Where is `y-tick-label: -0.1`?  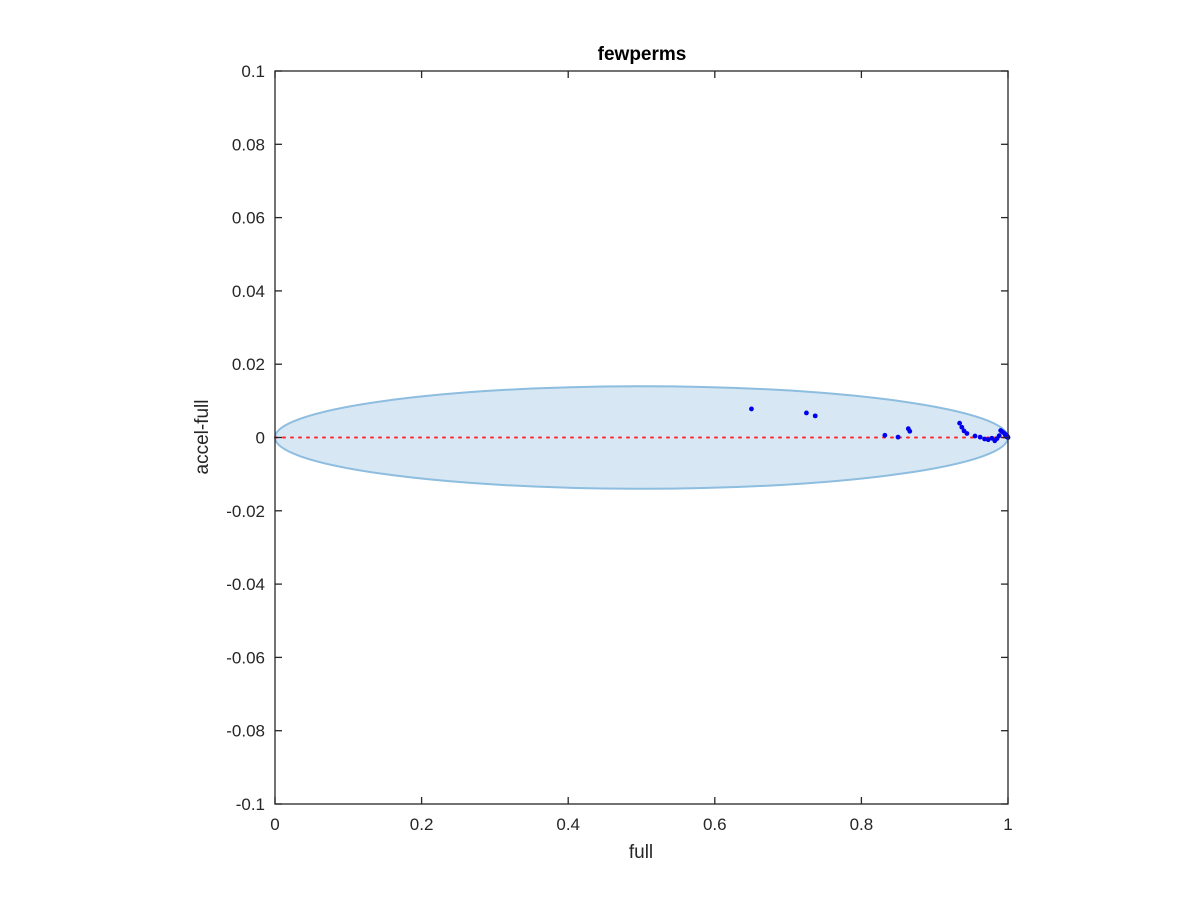 y-tick-label: -0.1 is located at coordinates (250, 804).